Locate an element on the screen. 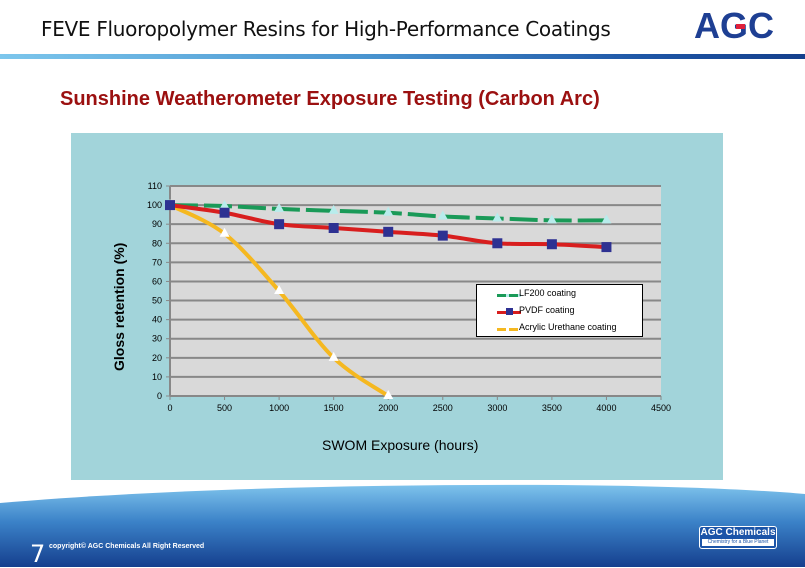  y-tick-label: 40 is located at coordinates (157, 320).